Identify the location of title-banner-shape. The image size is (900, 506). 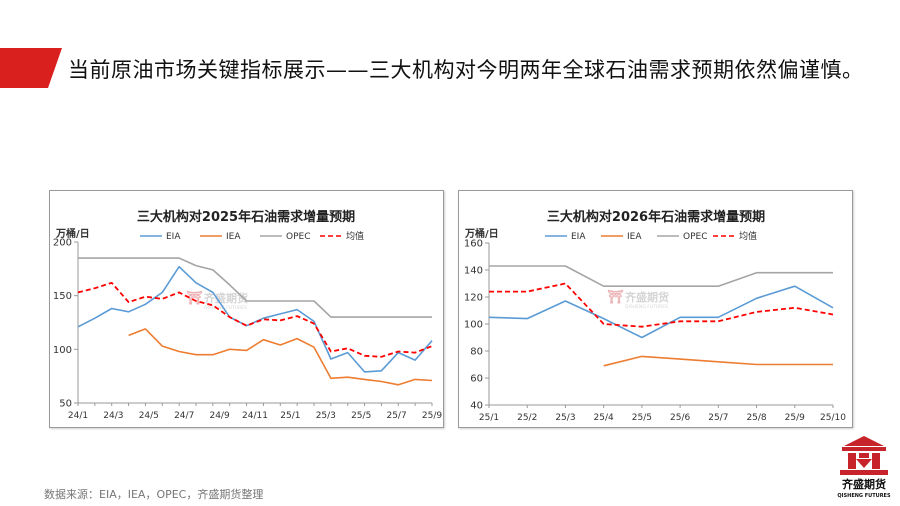
(31, 68).